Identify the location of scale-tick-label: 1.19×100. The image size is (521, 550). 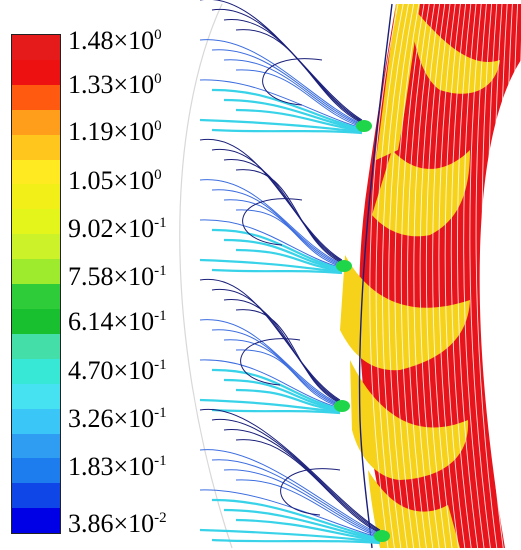
(115, 129).